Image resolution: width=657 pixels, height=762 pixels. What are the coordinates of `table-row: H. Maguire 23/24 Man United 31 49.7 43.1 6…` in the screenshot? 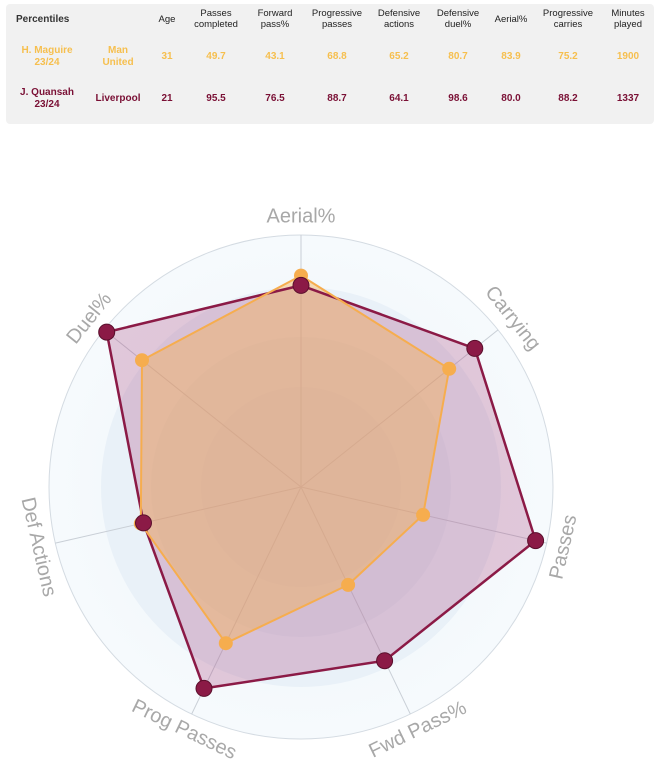 It's located at (330, 56).